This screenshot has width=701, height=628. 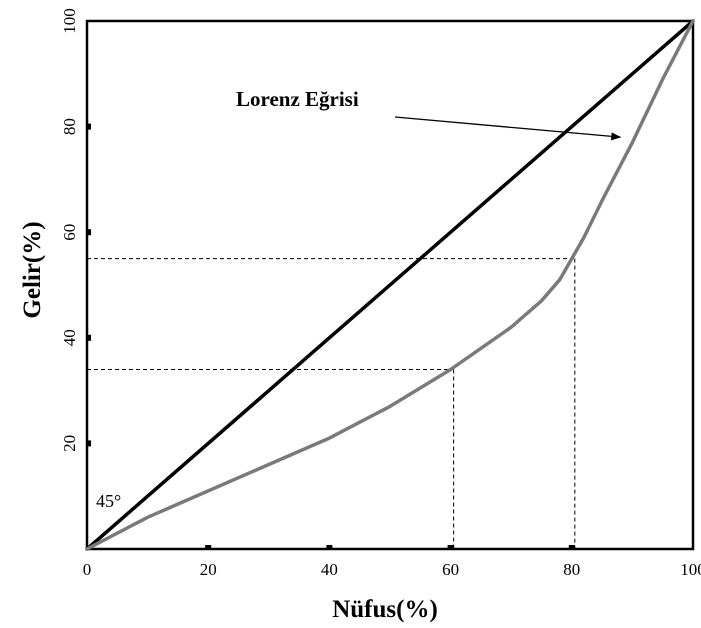 I want to click on y-tick-label-100: 100, so click(x=69, y=21).